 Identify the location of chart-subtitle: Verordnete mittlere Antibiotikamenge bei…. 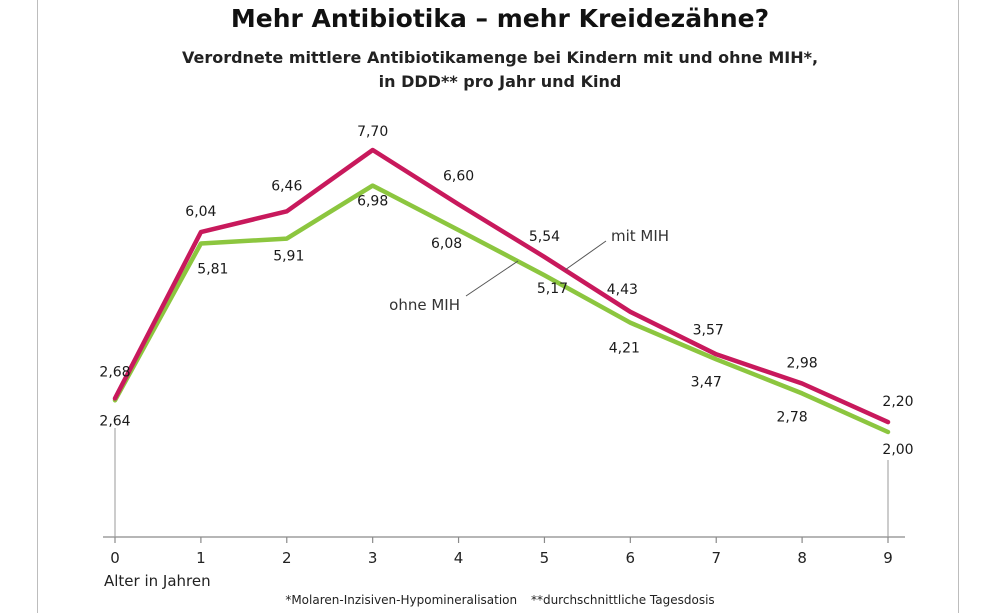
(500, 70).